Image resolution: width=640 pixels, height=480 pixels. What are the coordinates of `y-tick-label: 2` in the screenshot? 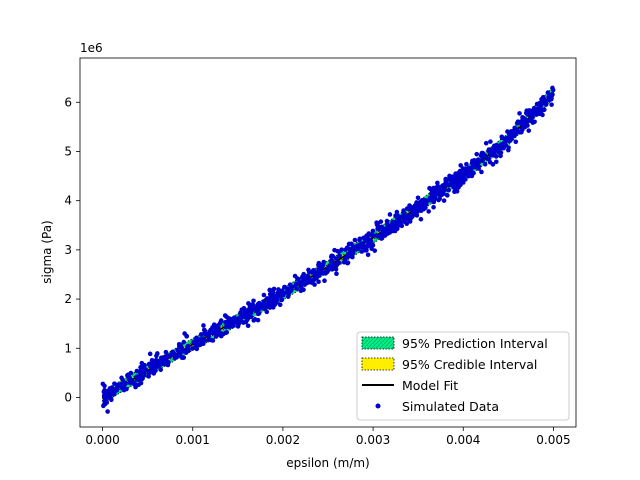 It's located at (68, 299).